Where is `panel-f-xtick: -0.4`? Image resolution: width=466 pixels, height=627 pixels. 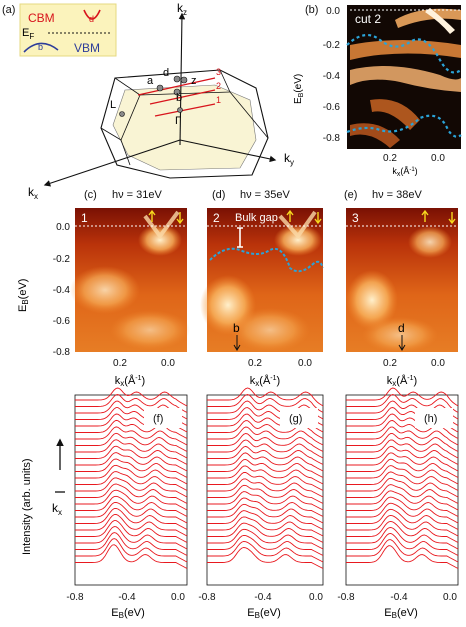
panel-f-xtick: -0.4 is located at coordinates (127, 597).